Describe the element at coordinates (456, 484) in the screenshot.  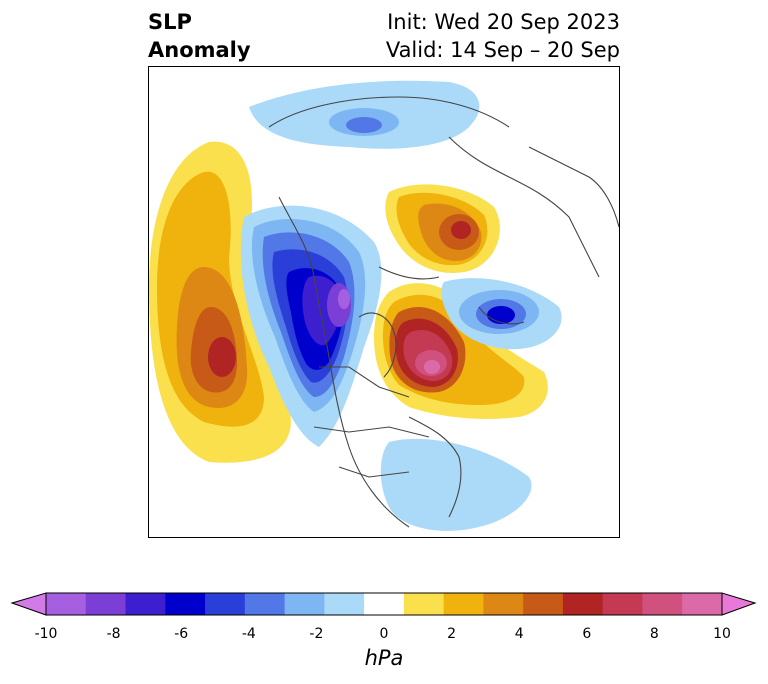
I see `us-east-negative-anomaly` at that location.